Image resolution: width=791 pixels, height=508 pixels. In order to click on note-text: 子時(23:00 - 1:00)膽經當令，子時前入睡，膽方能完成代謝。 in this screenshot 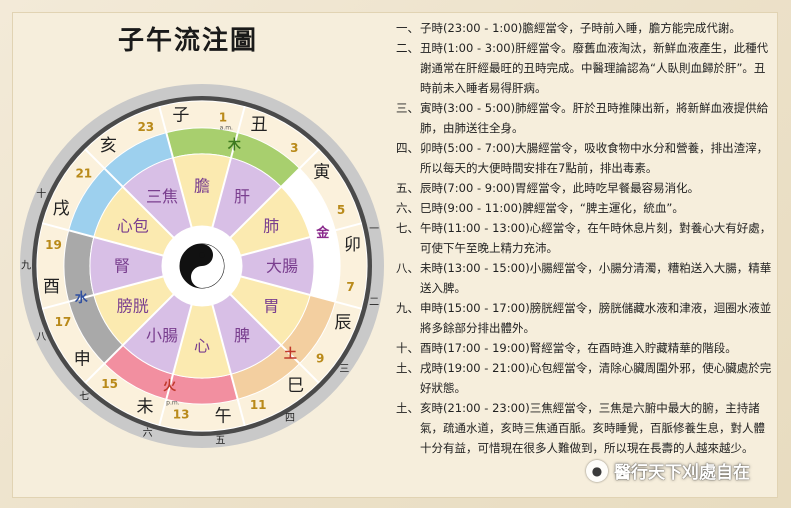, I will do `click(580, 28)`.